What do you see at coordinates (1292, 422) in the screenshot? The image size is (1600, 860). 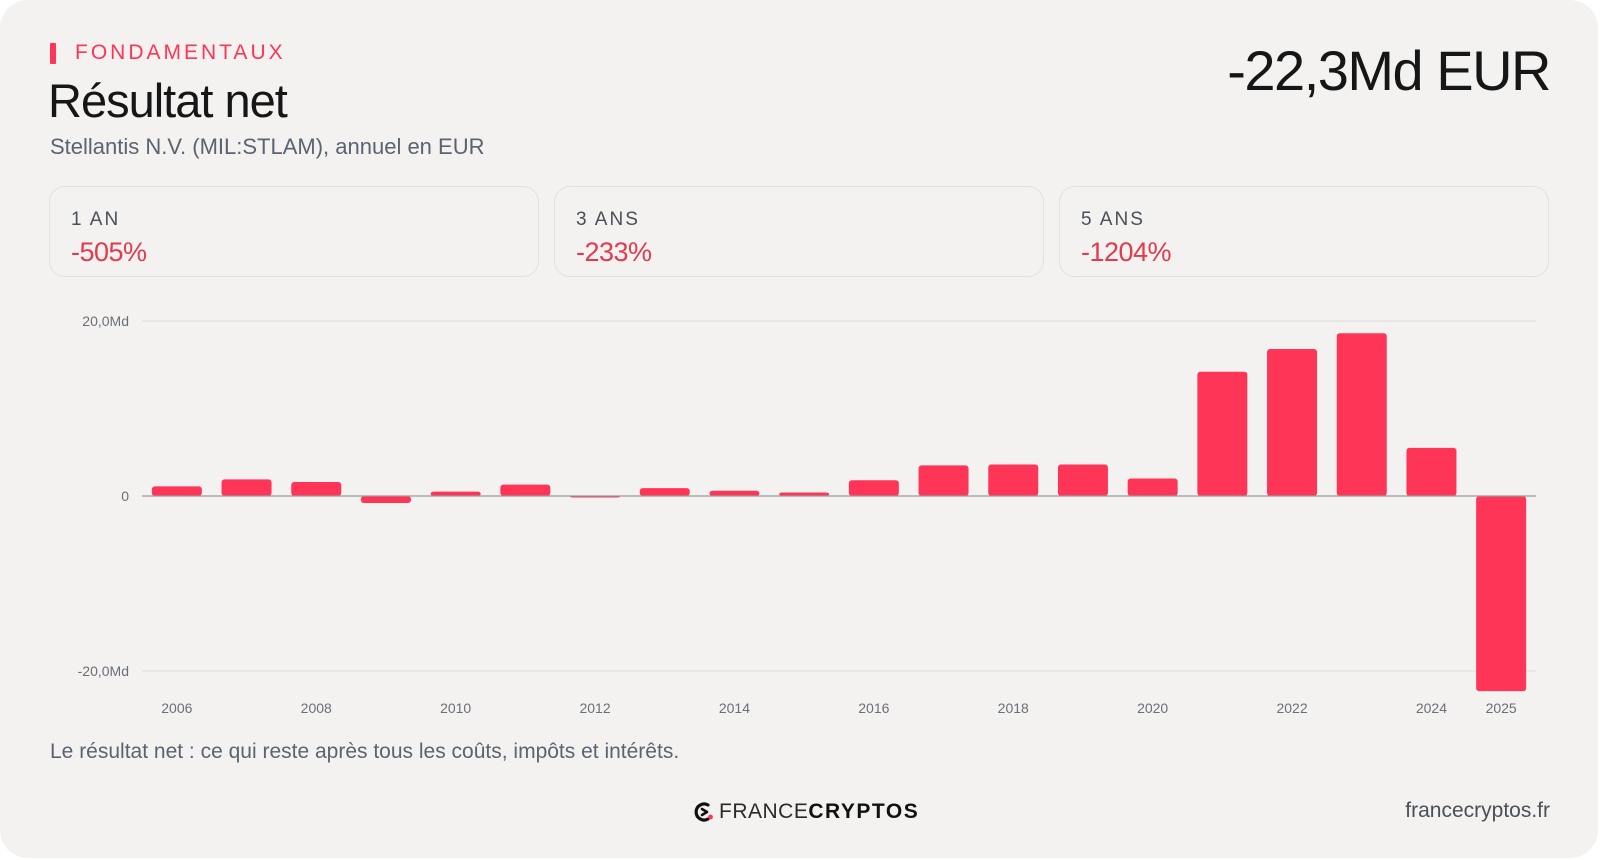 I see `bar-2022` at bounding box center [1292, 422].